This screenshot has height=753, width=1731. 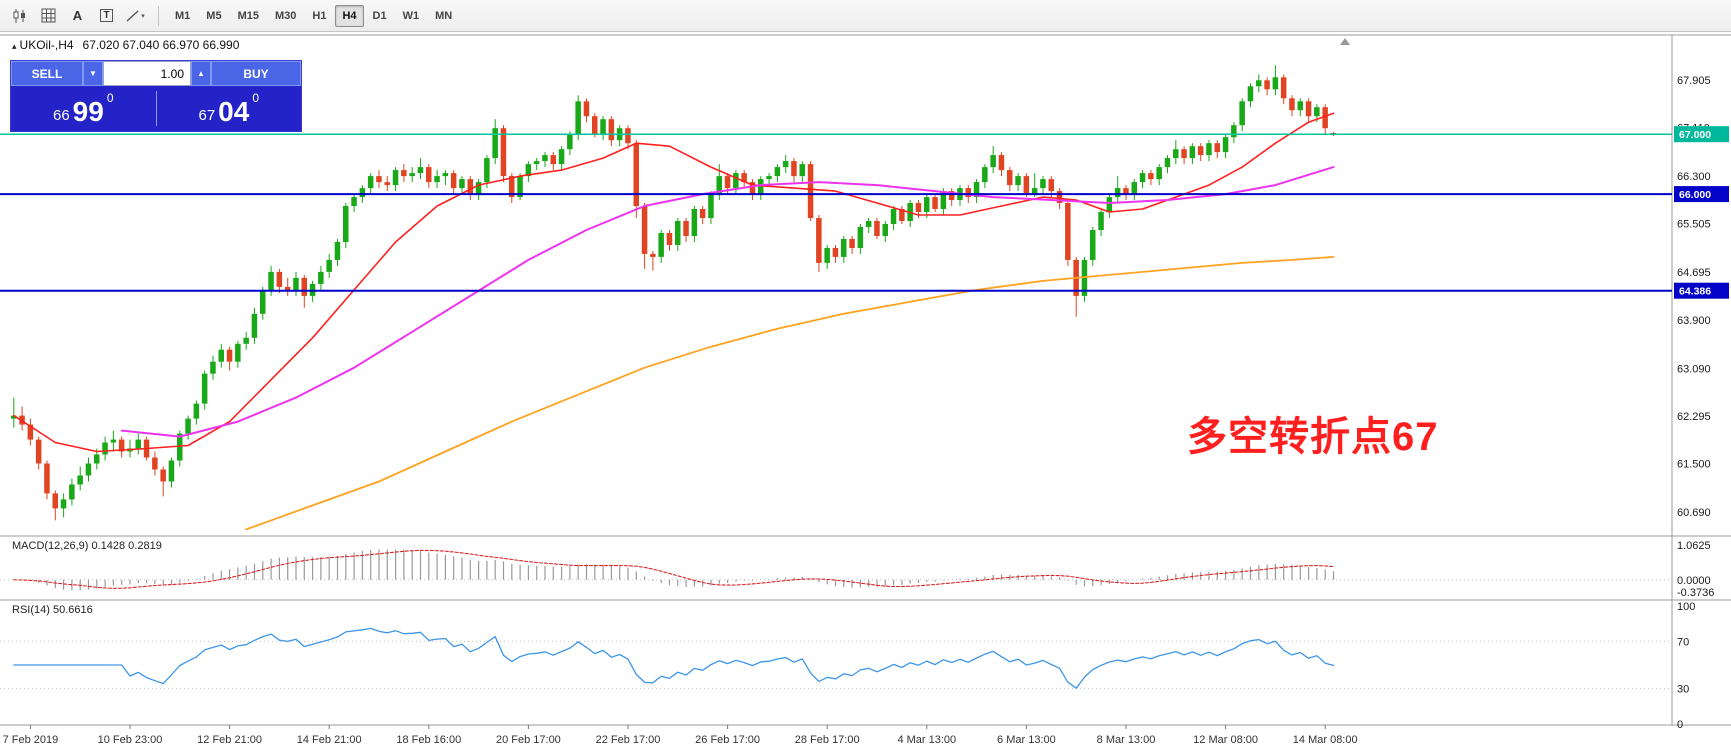 I want to click on svg-text: 63.900, so click(x=1694, y=321).